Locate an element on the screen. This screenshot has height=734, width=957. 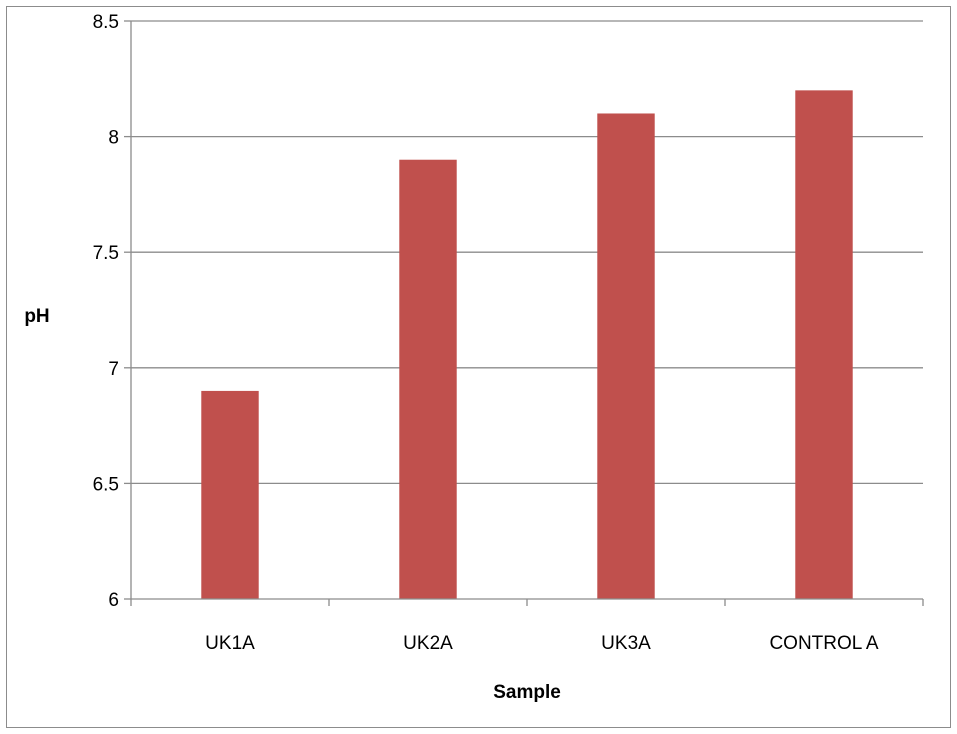
bar-uk3a is located at coordinates (626, 356).